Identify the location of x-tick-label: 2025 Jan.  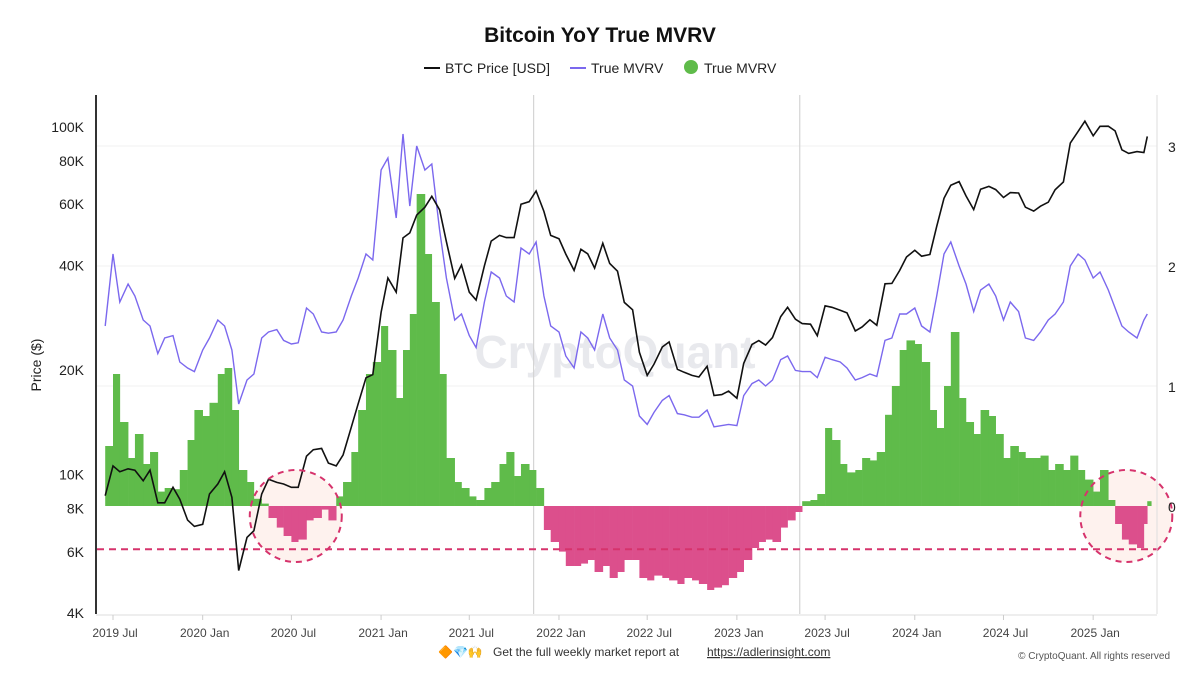
(1094, 633).